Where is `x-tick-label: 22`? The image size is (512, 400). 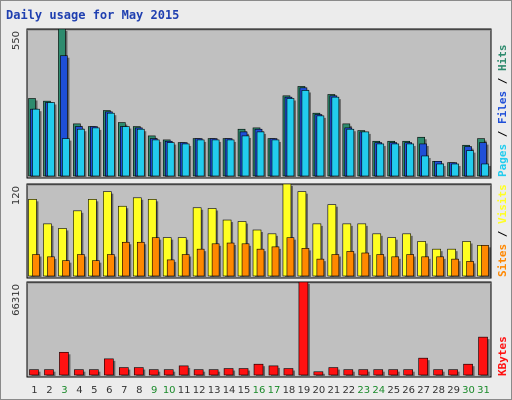
x-tick-label: 22 is located at coordinates (348, 390).